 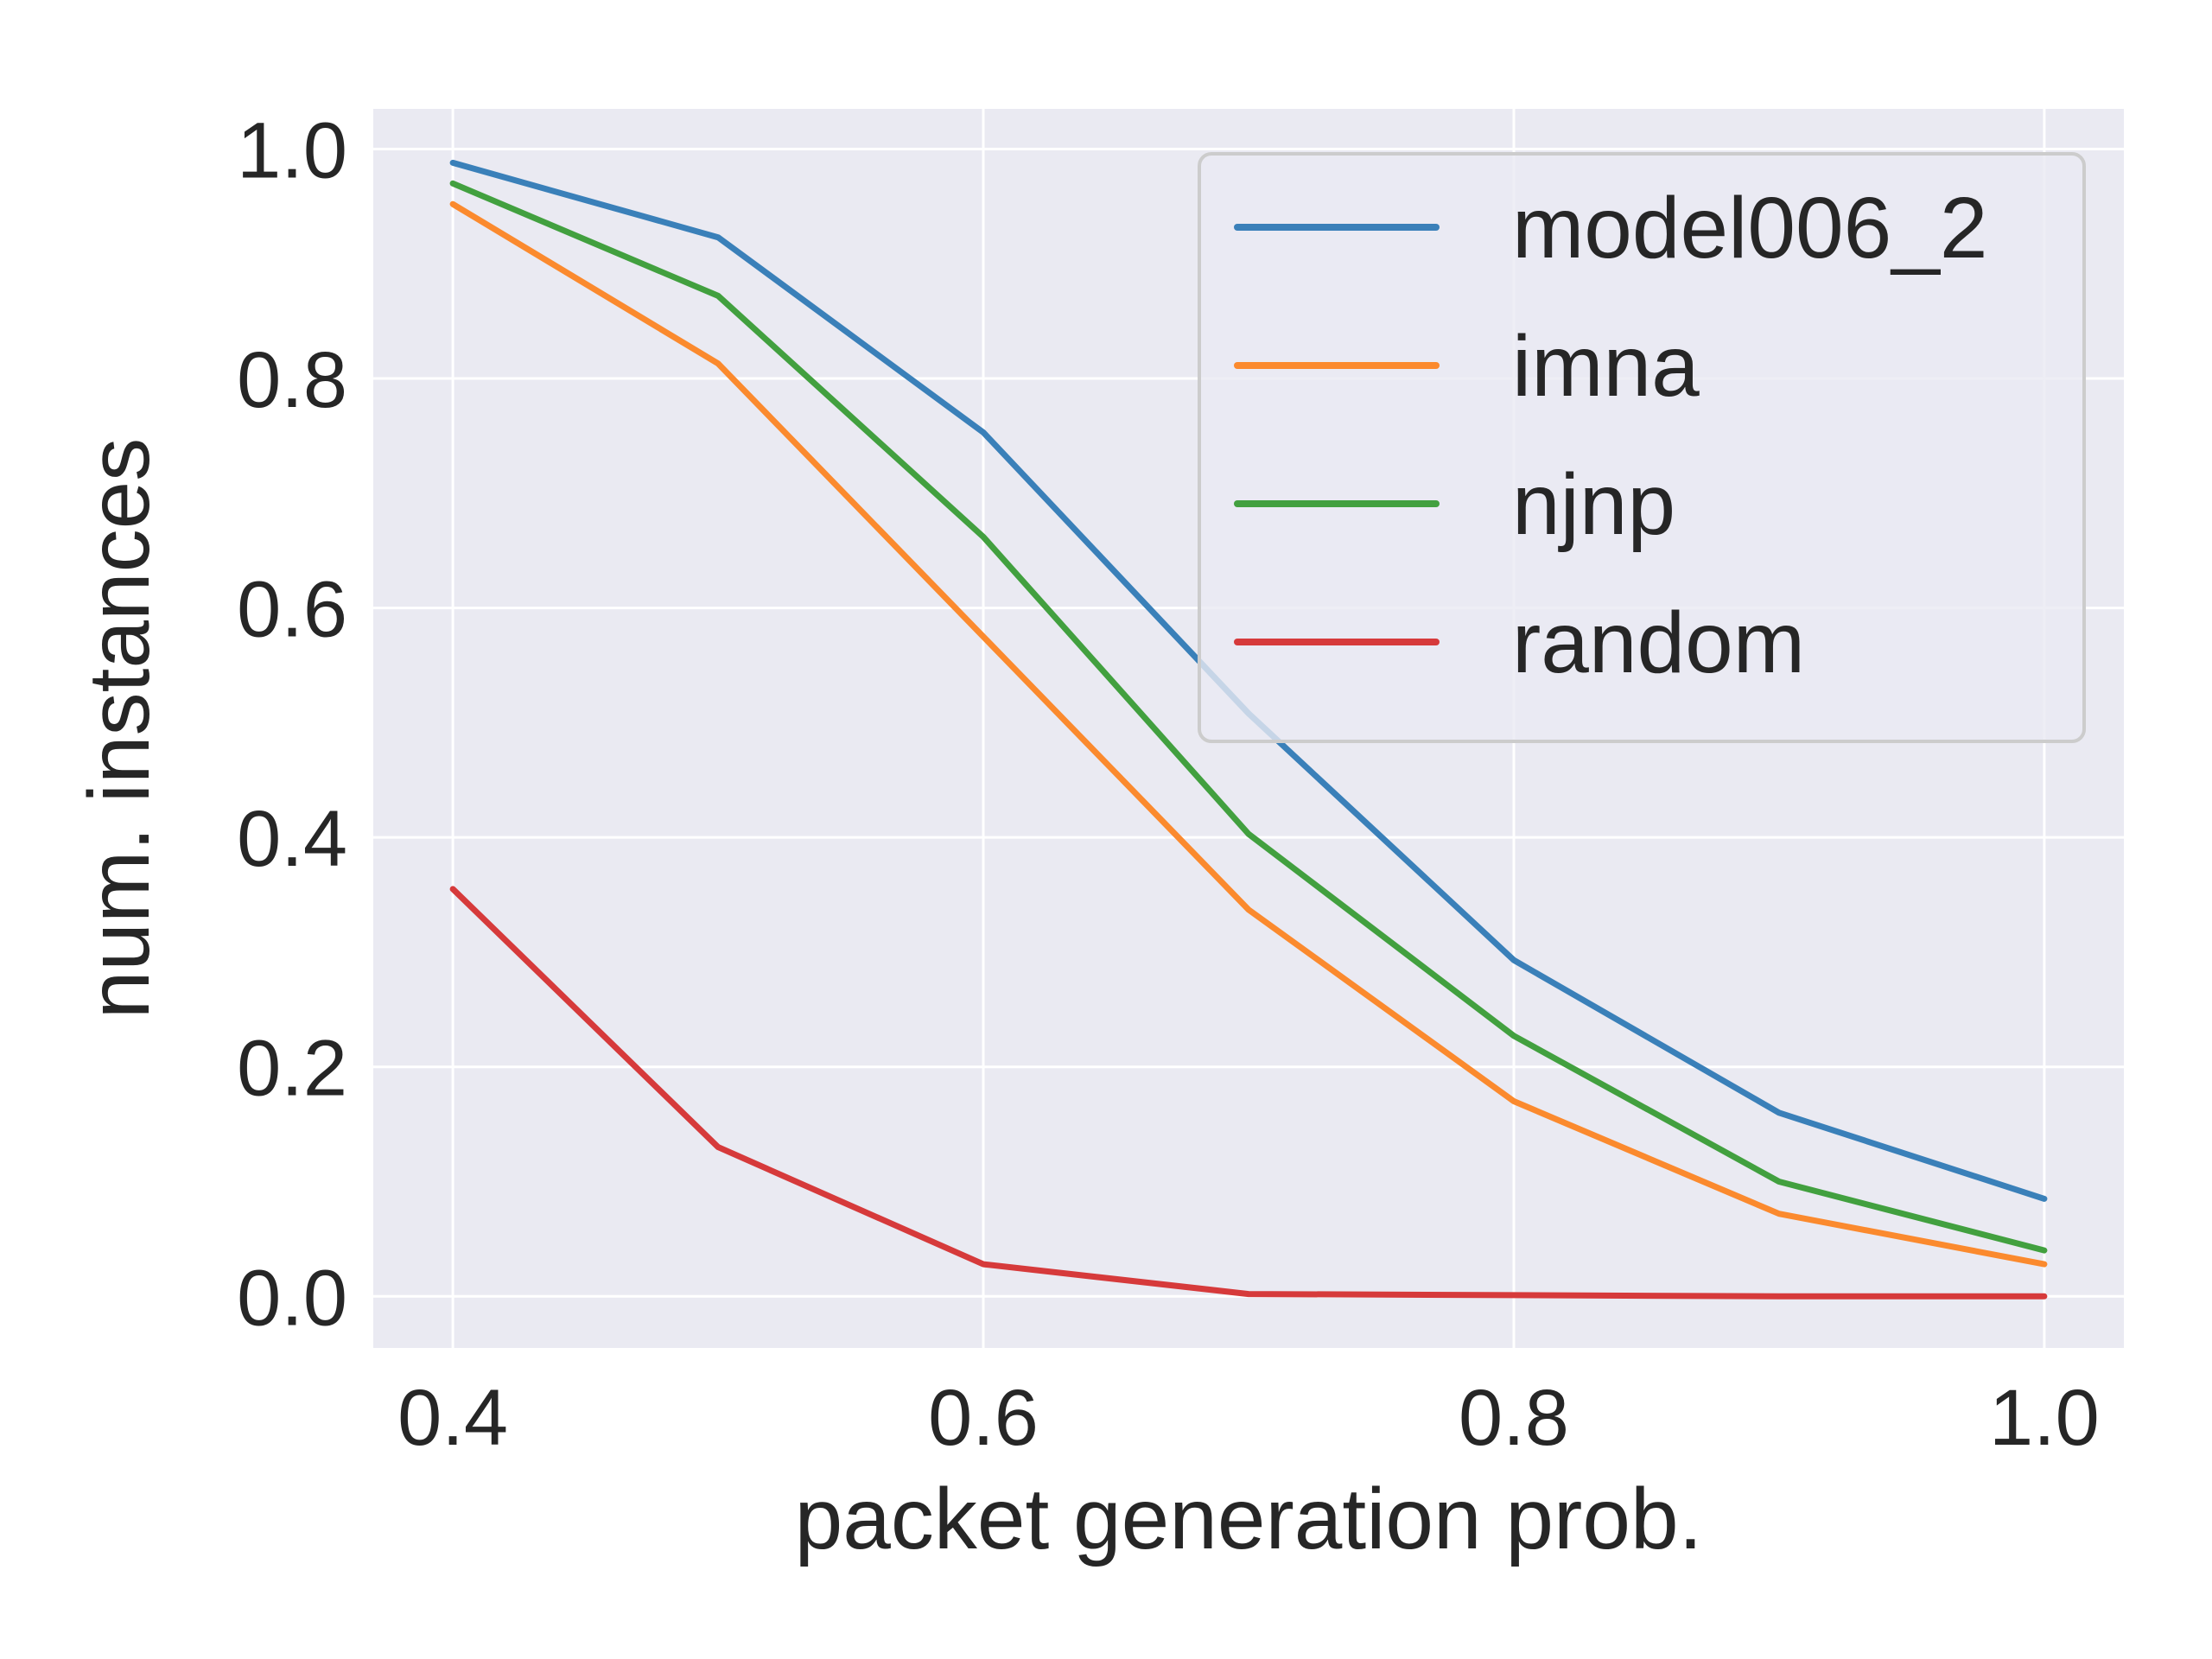 I want to click on legend-label-random: random, so click(x=1658, y=642).